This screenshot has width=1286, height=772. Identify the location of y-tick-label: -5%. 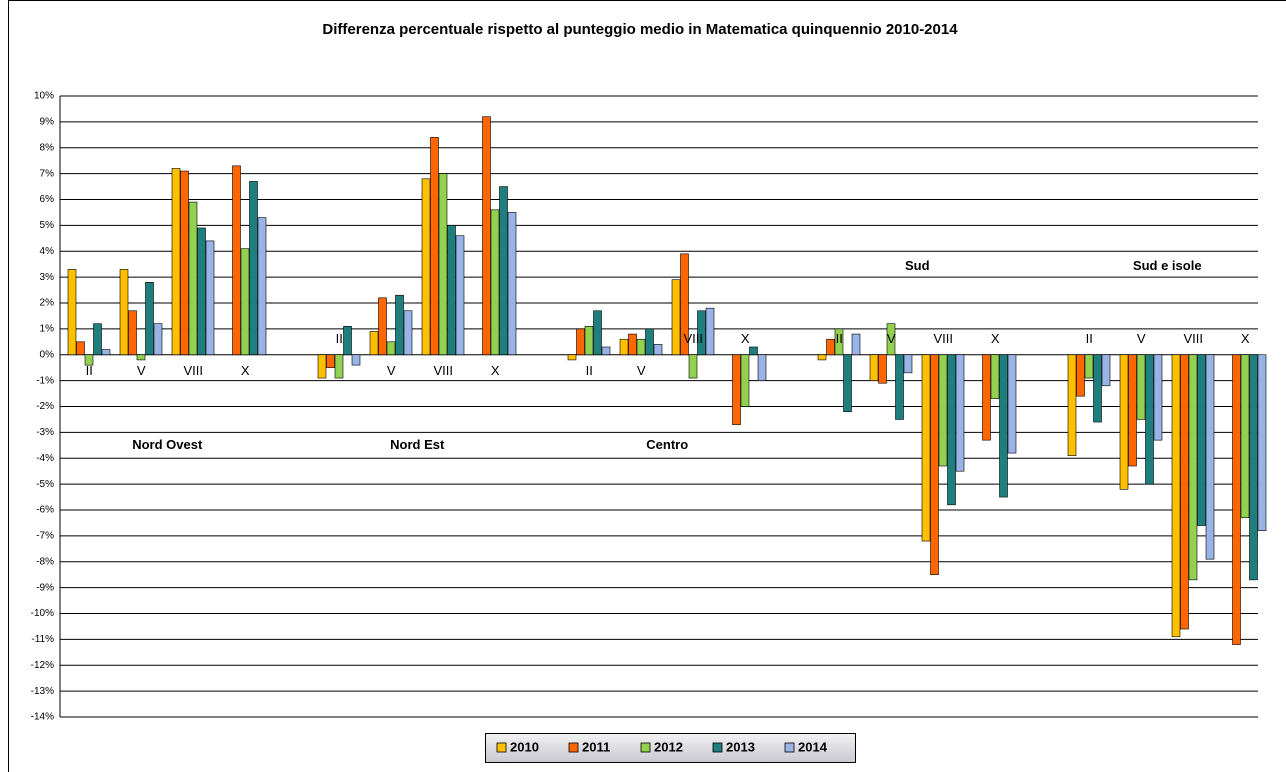
(45, 484).